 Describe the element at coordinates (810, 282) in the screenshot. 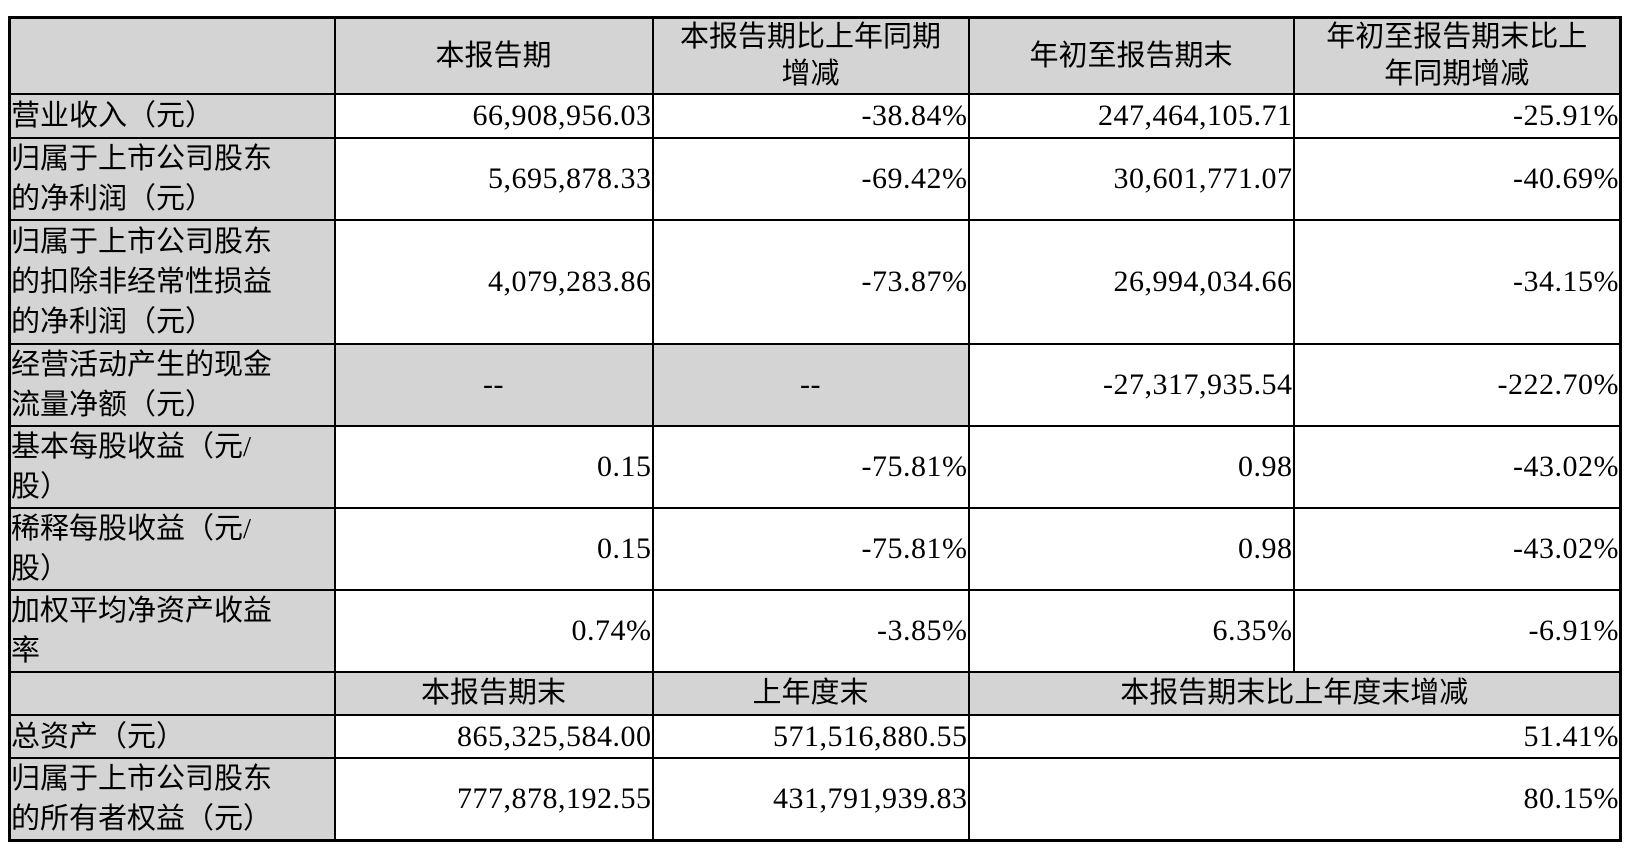

I see `cell-value: -73.87%` at that location.